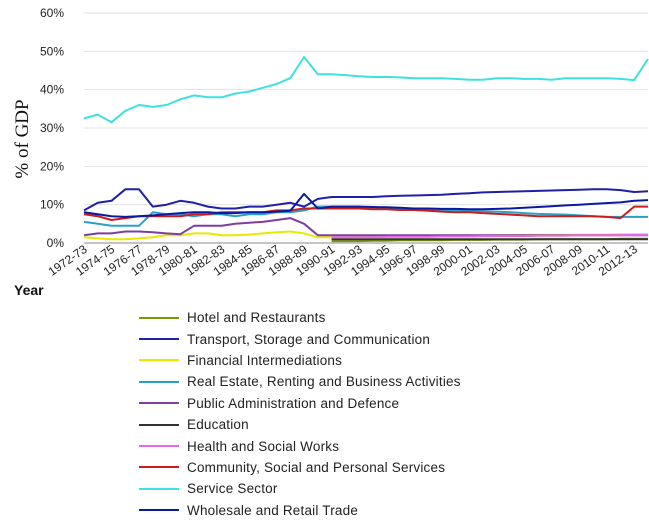 This screenshot has height=521, width=649. Describe the element at coordinates (256, 318) in the screenshot. I see `legend-label: Hotel and Restaurants` at that location.